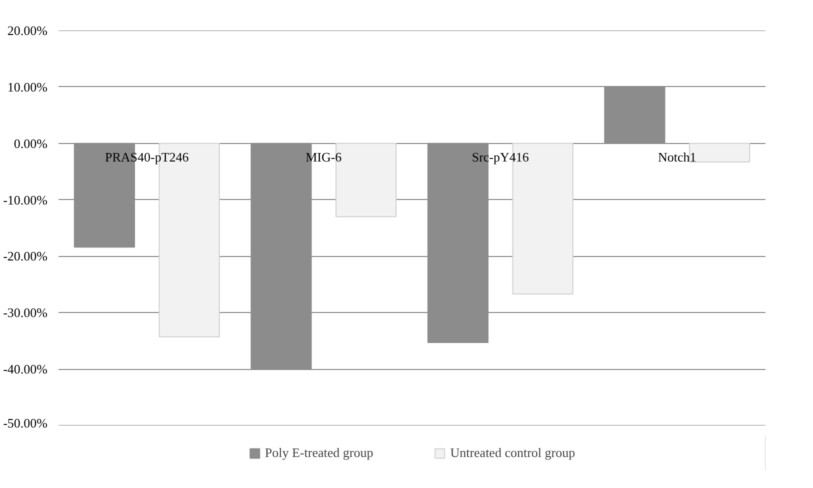 Image resolution: width=813 pixels, height=488 pixels. I want to click on y-tick-label: 10.00%, so click(27, 86).